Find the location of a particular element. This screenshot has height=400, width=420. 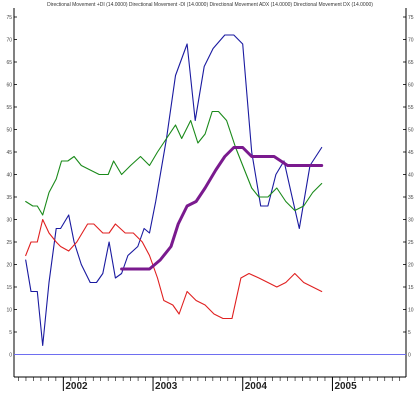

y-tick-label: 5 is located at coordinates (10, 333).